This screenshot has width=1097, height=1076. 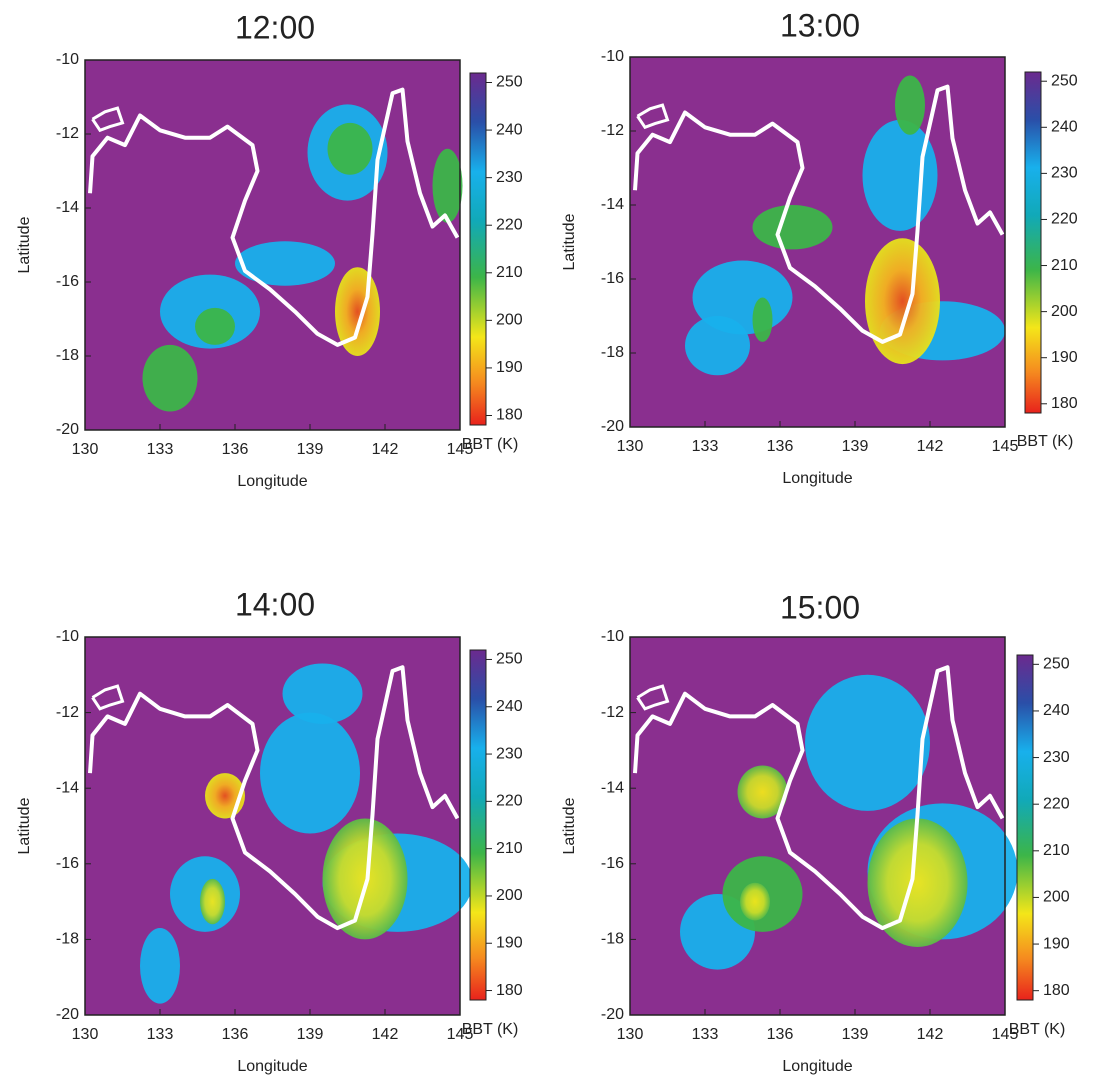 I want to click on island, so click(x=108, y=119).